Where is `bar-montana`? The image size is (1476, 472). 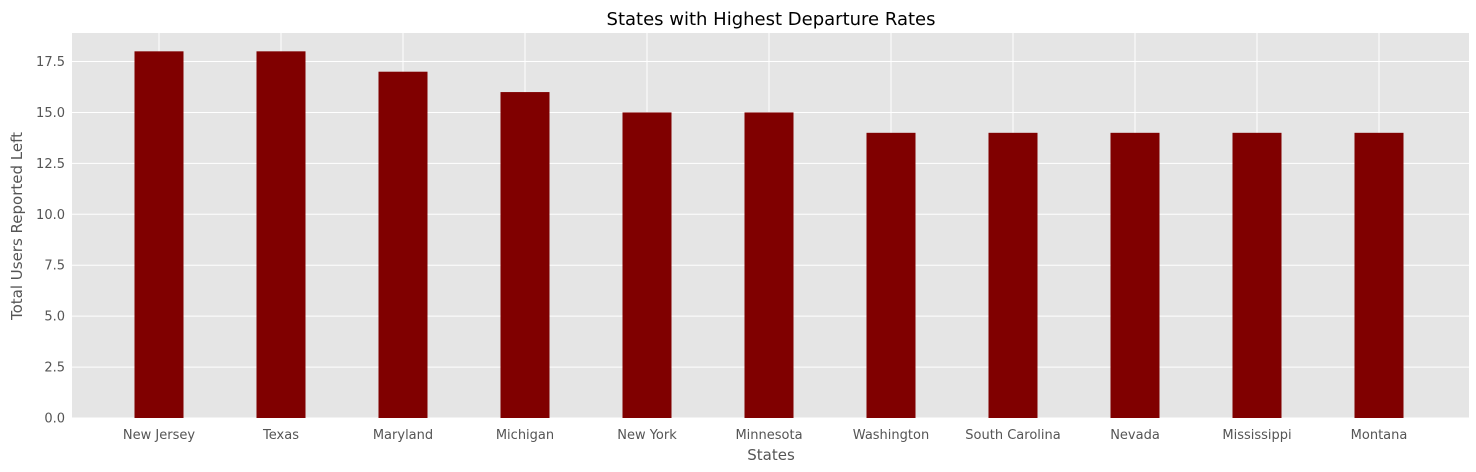
bar-montana is located at coordinates (1379, 275).